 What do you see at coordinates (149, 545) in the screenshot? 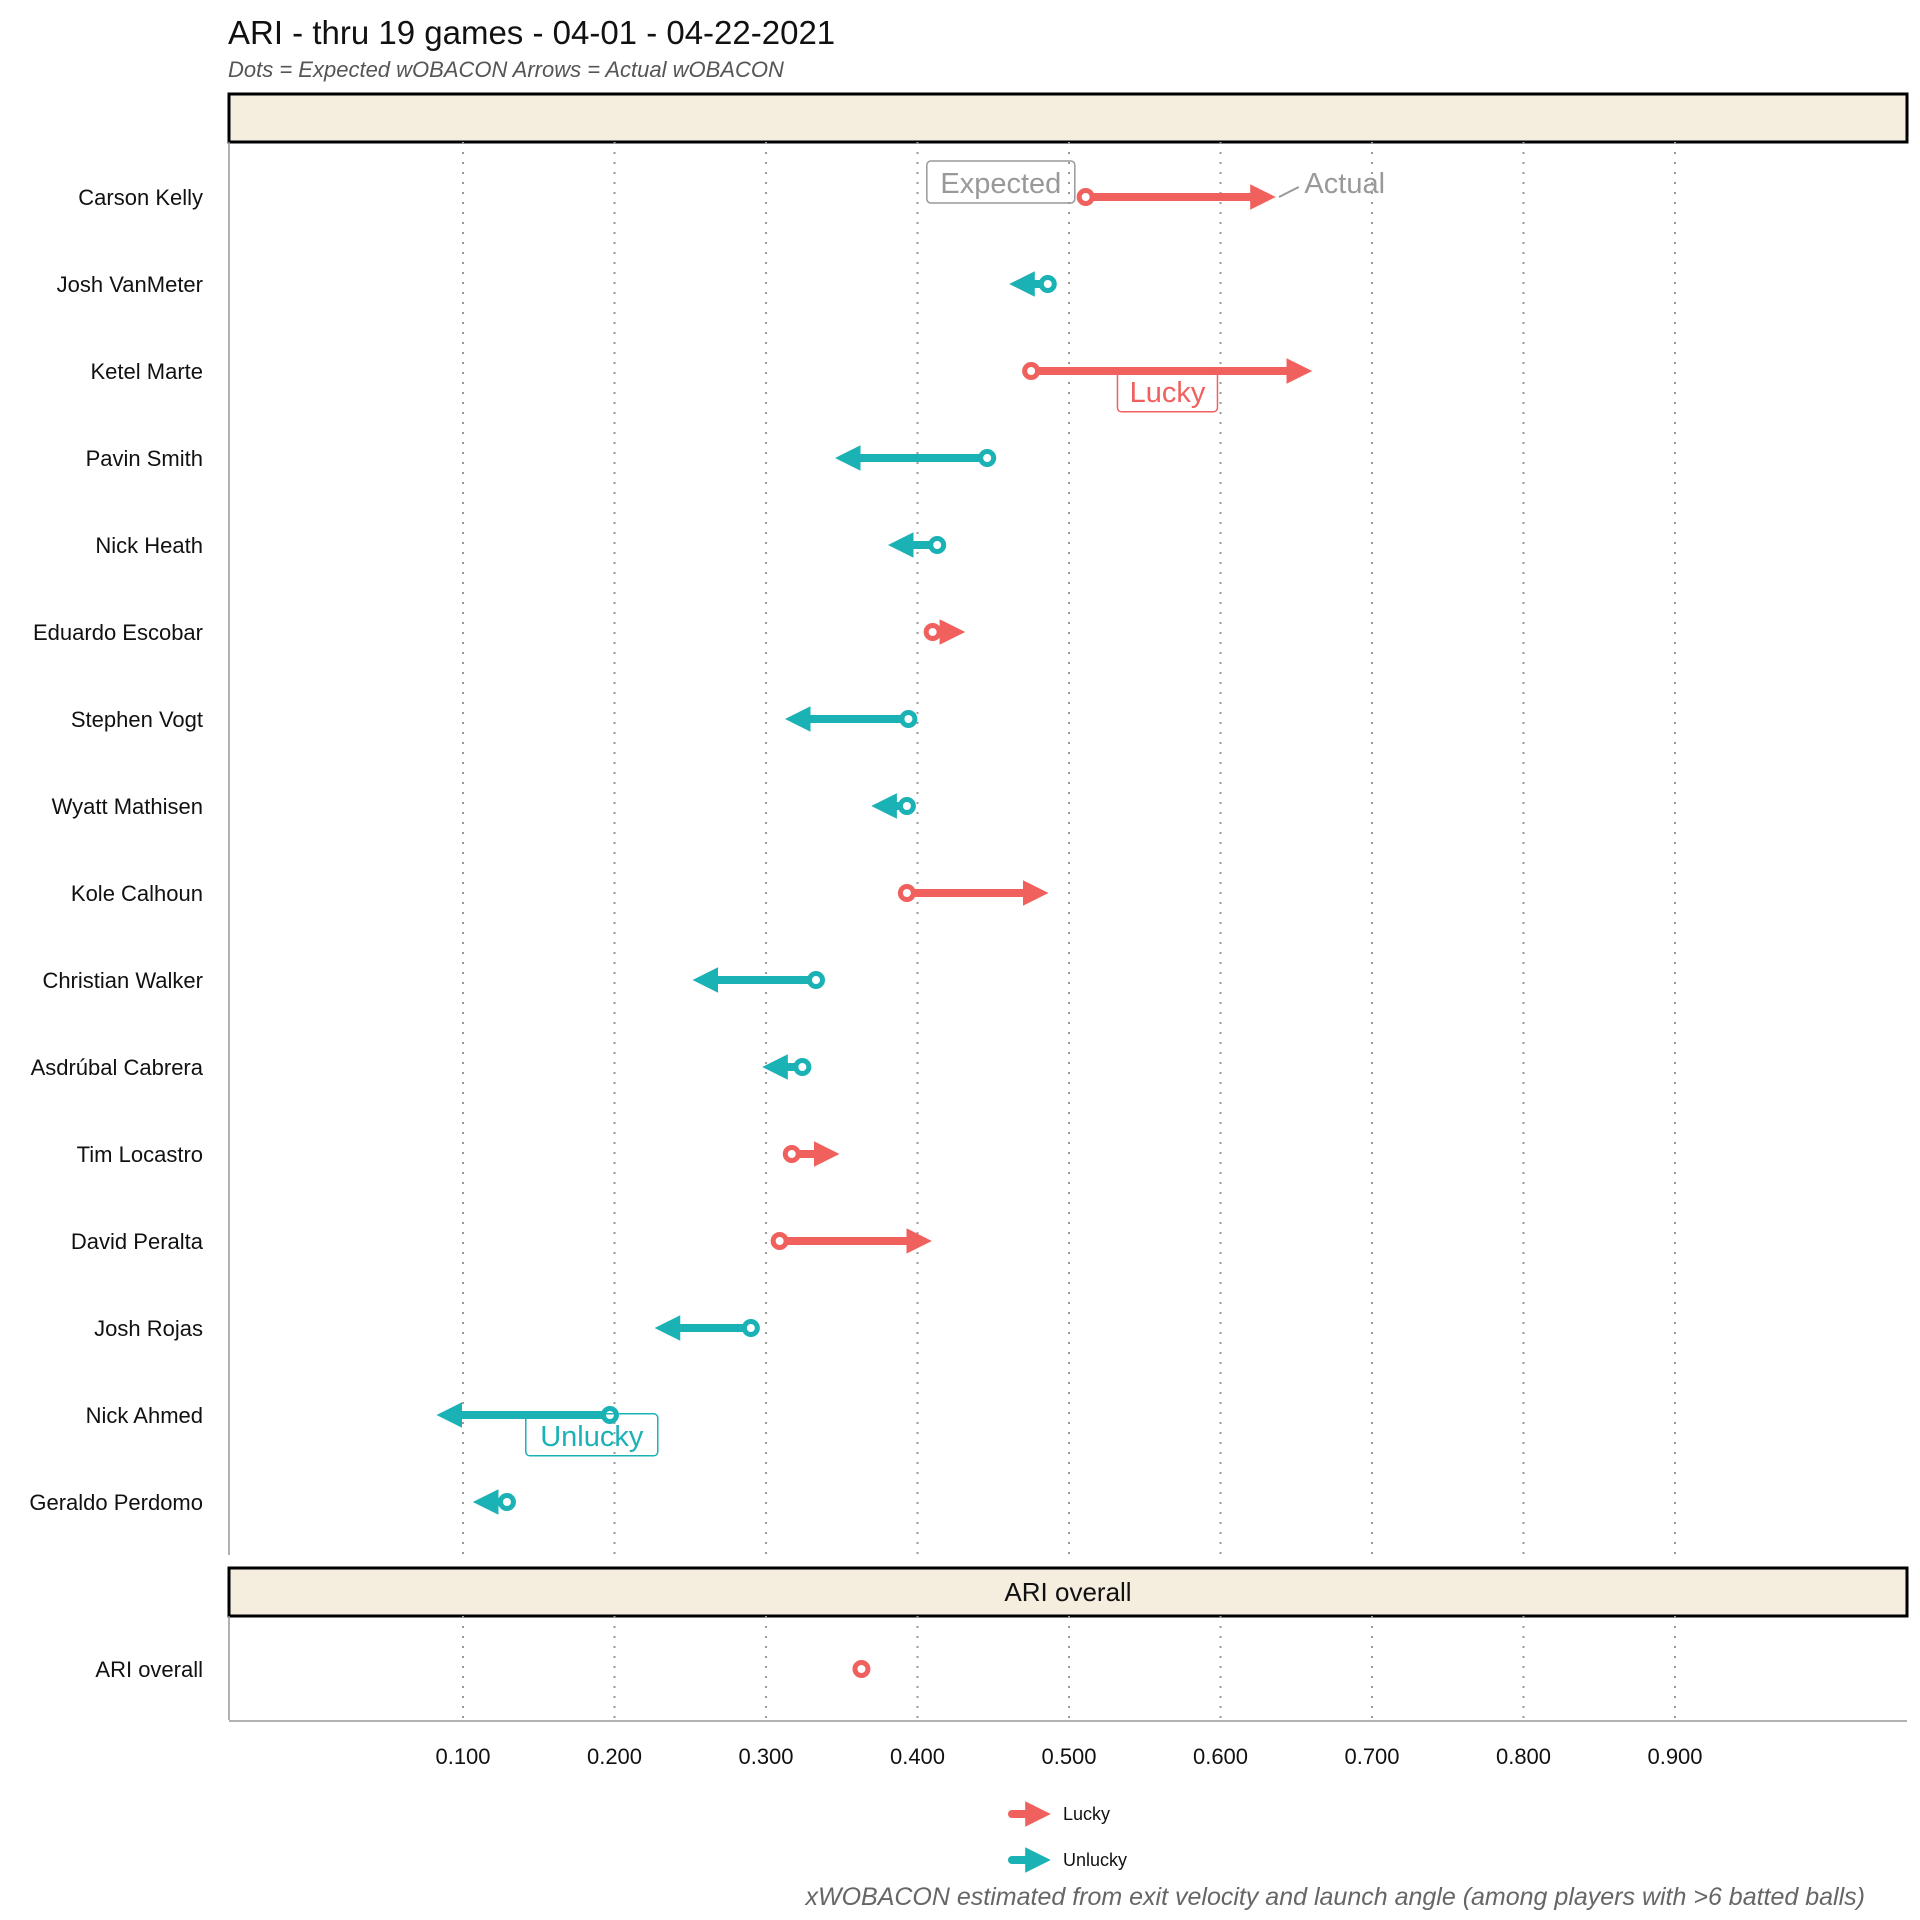
I see `player-label: Nick Heath` at bounding box center [149, 545].